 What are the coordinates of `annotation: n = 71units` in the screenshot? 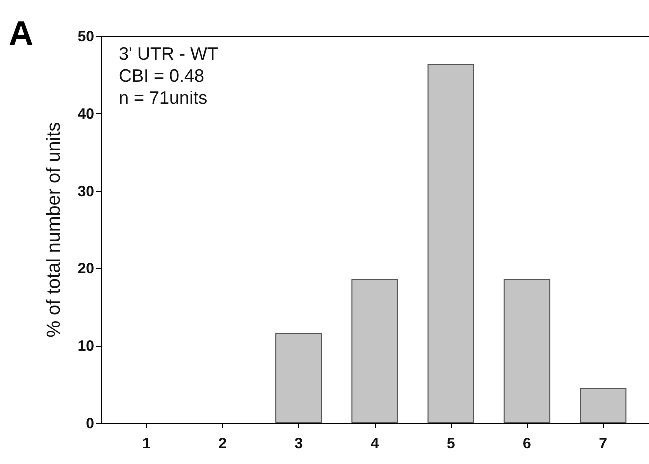 It's located at (163, 98).